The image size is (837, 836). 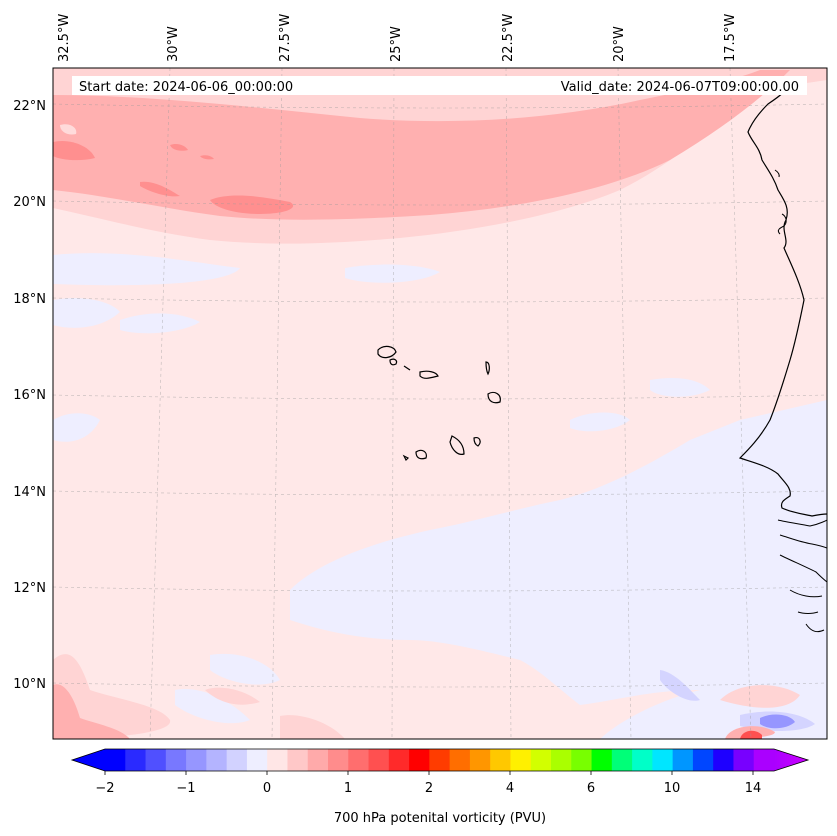 What do you see at coordinates (440, 818) in the screenshot?
I see `colorbar-title: 700 hPa potenital vorticity (PVU)` at bounding box center [440, 818].